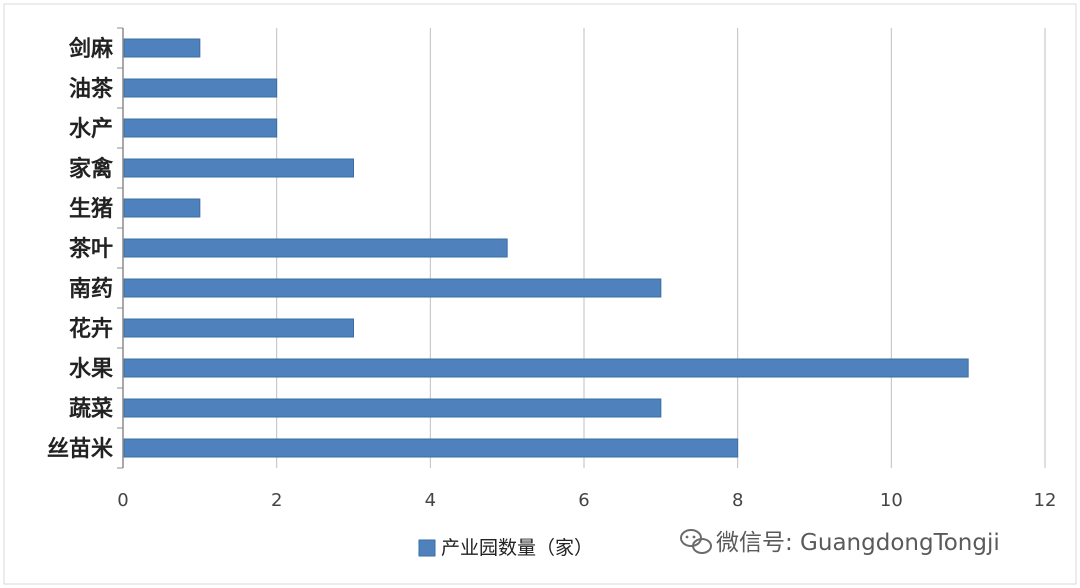 This screenshot has height=588, width=1080. What do you see at coordinates (430, 500) in the screenshot?
I see `x-tick-label: 4` at bounding box center [430, 500].